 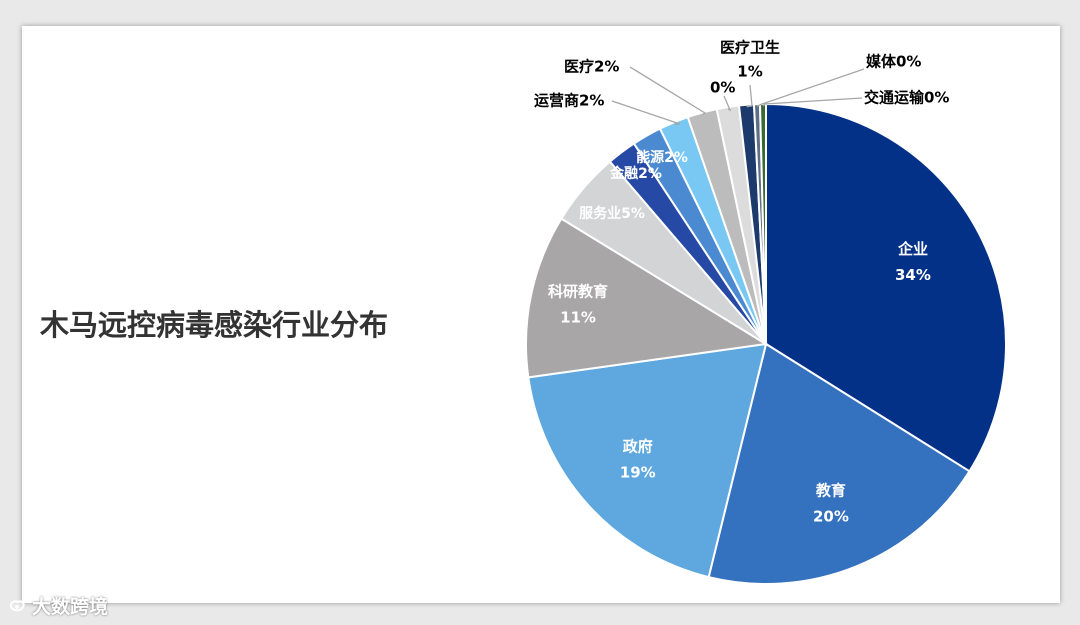 What do you see at coordinates (638, 446) in the screenshot?
I see `slice-label: 政府` at bounding box center [638, 446].